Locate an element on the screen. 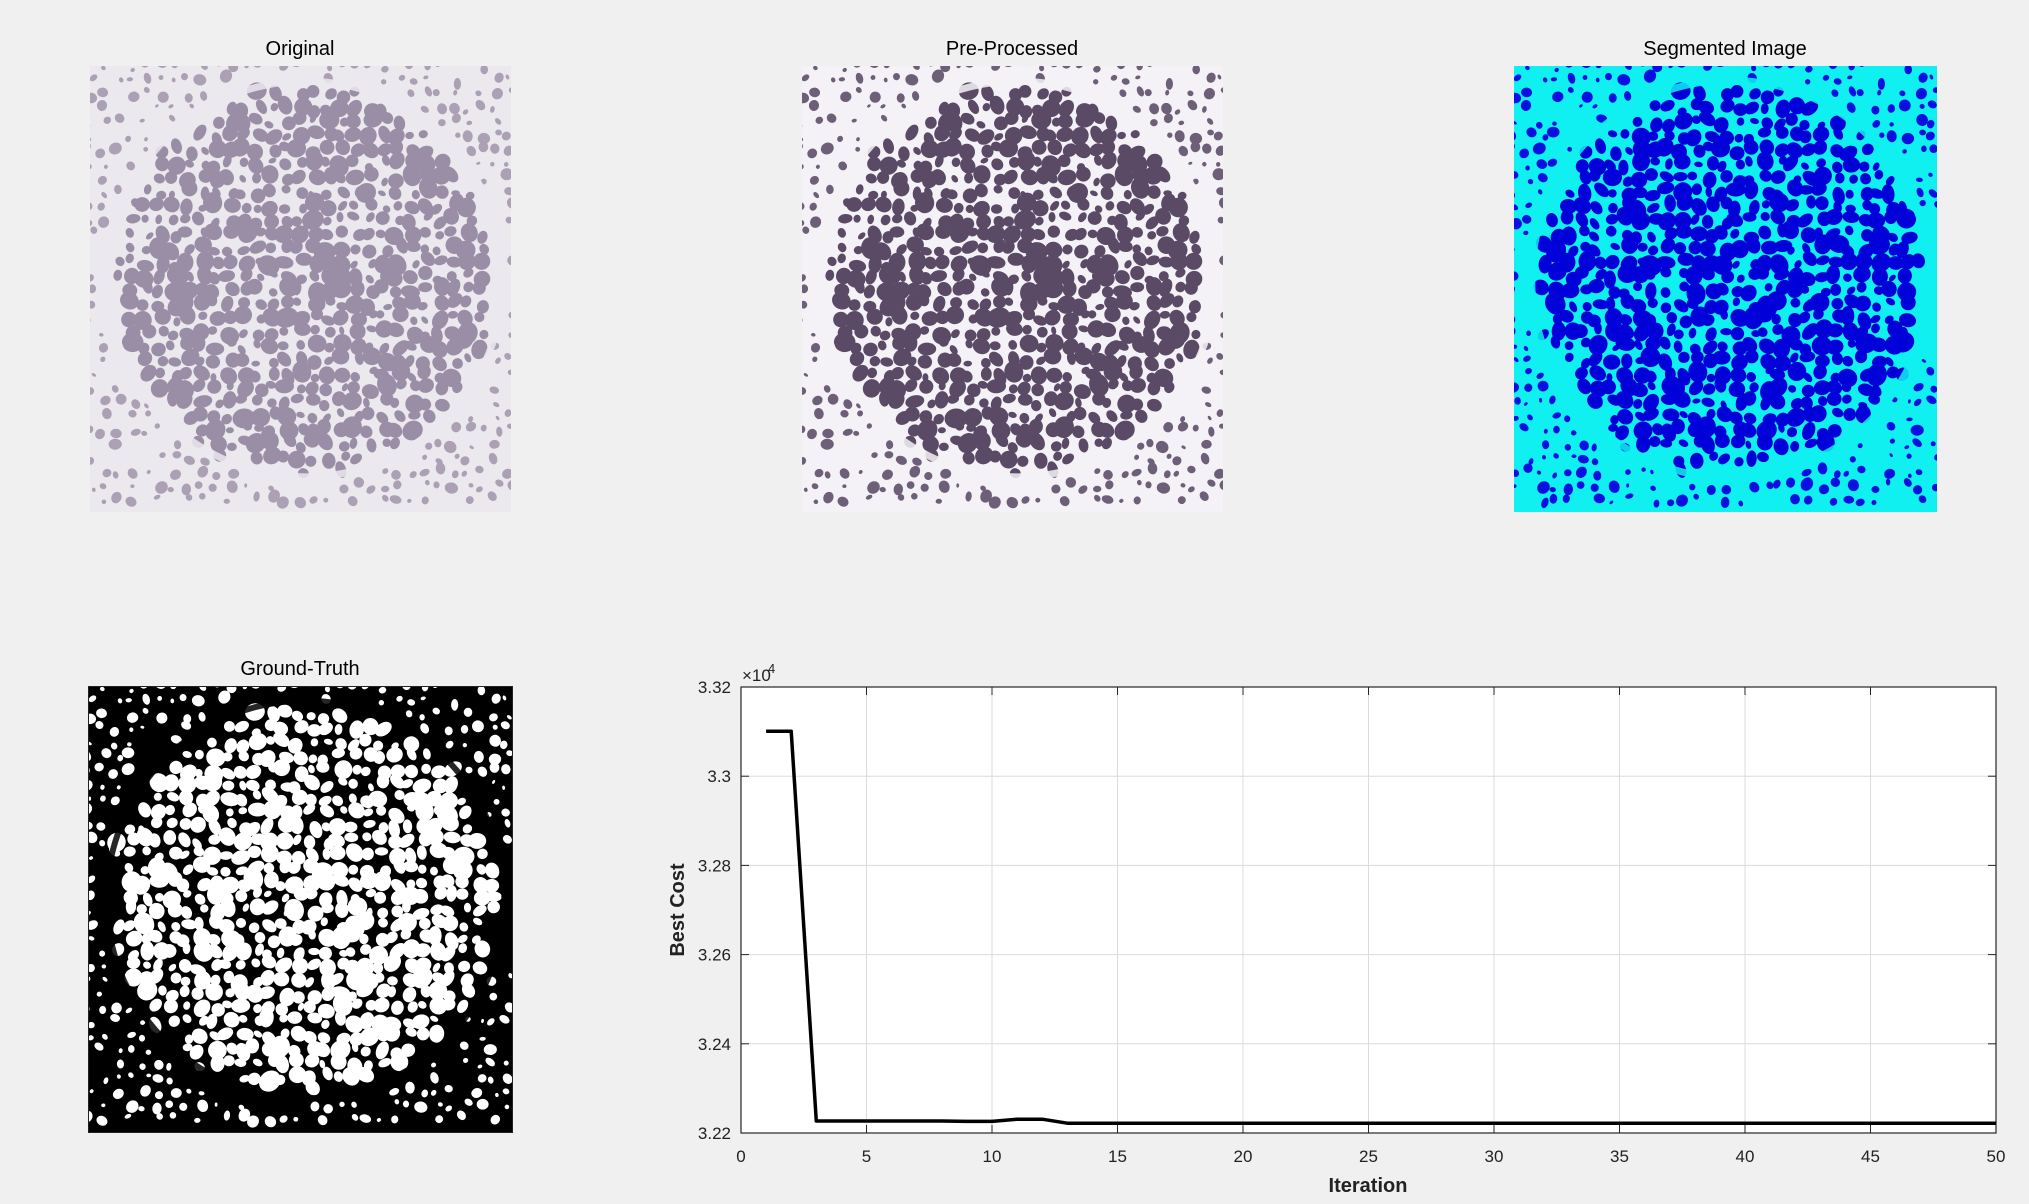 The image size is (2029, 1204). x-tick-label: 40 is located at coordinates (1745, 1156).